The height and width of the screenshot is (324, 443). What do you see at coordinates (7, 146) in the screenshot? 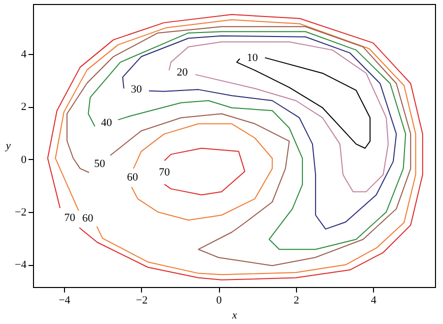
I see `y-axis-title: y` at bounding box center [7, 146].